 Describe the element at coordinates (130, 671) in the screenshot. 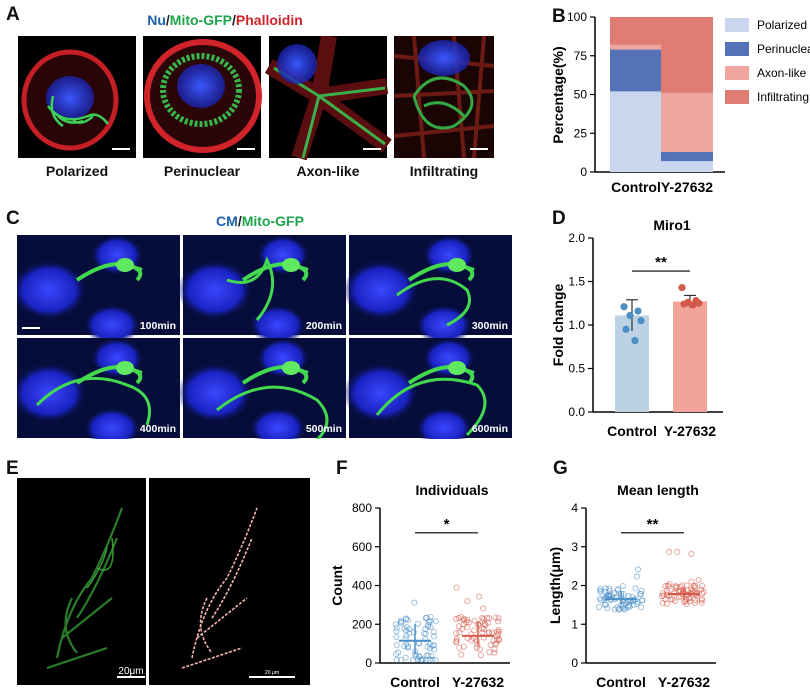

I see `scale-label-e: 20μm` at that location.